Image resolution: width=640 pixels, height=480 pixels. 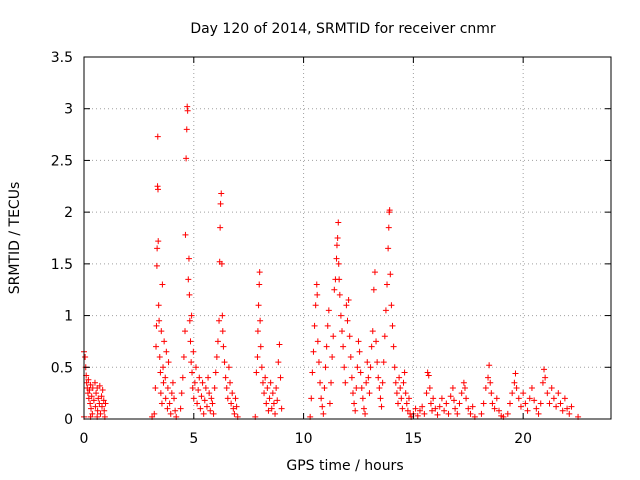 I want to click on y-tick-label: 1.5, so click(x=62, y=265).